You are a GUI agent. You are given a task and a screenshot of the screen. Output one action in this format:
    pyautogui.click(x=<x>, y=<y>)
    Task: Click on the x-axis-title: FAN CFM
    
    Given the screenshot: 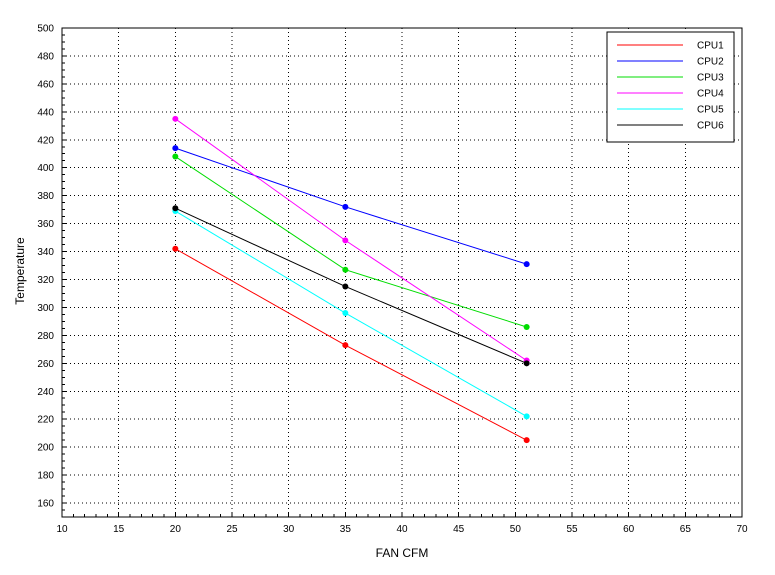 What is the action you would take?
    pyautogui.click(x=402, y=553)
    